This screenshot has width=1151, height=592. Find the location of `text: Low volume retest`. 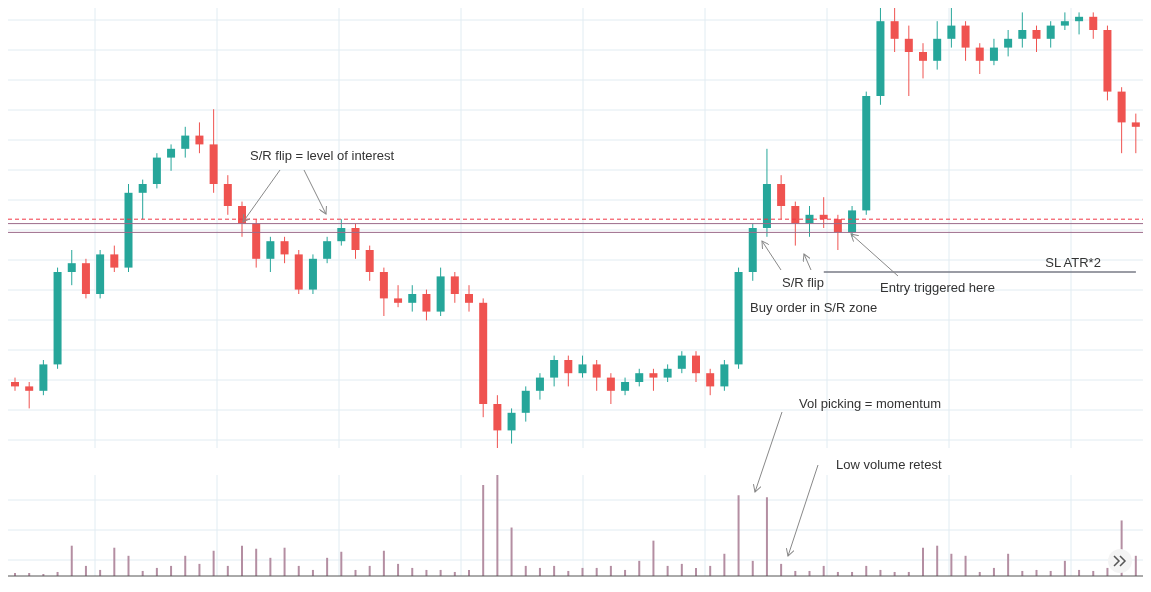

text: Low volume retest is located at coordinates (889, 464).